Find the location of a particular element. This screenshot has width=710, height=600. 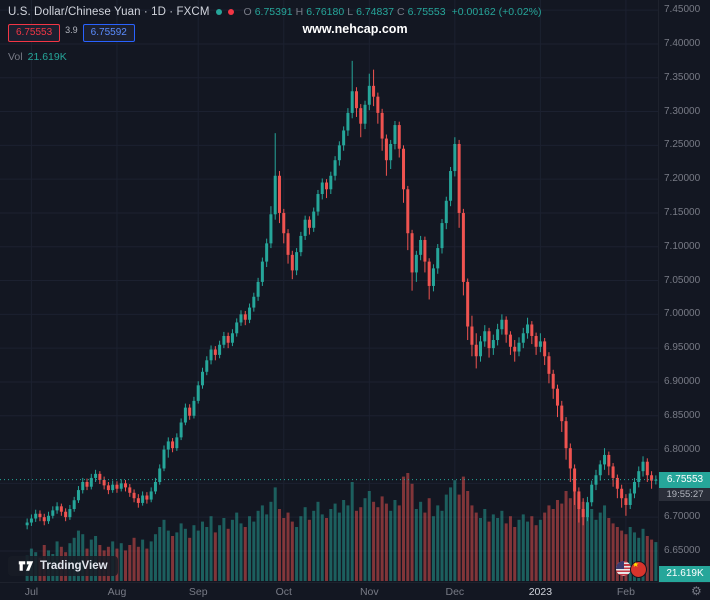

price-axis-label: 7.15000 is located at coordinates (682, 212).